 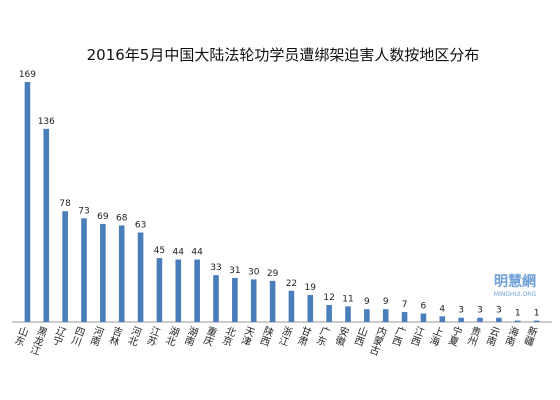 What do you see at coordinates (515, 294) in the screenshot?
I see `watermark-sub: MINGHUI.ORG` at bounding box center [515, 294].